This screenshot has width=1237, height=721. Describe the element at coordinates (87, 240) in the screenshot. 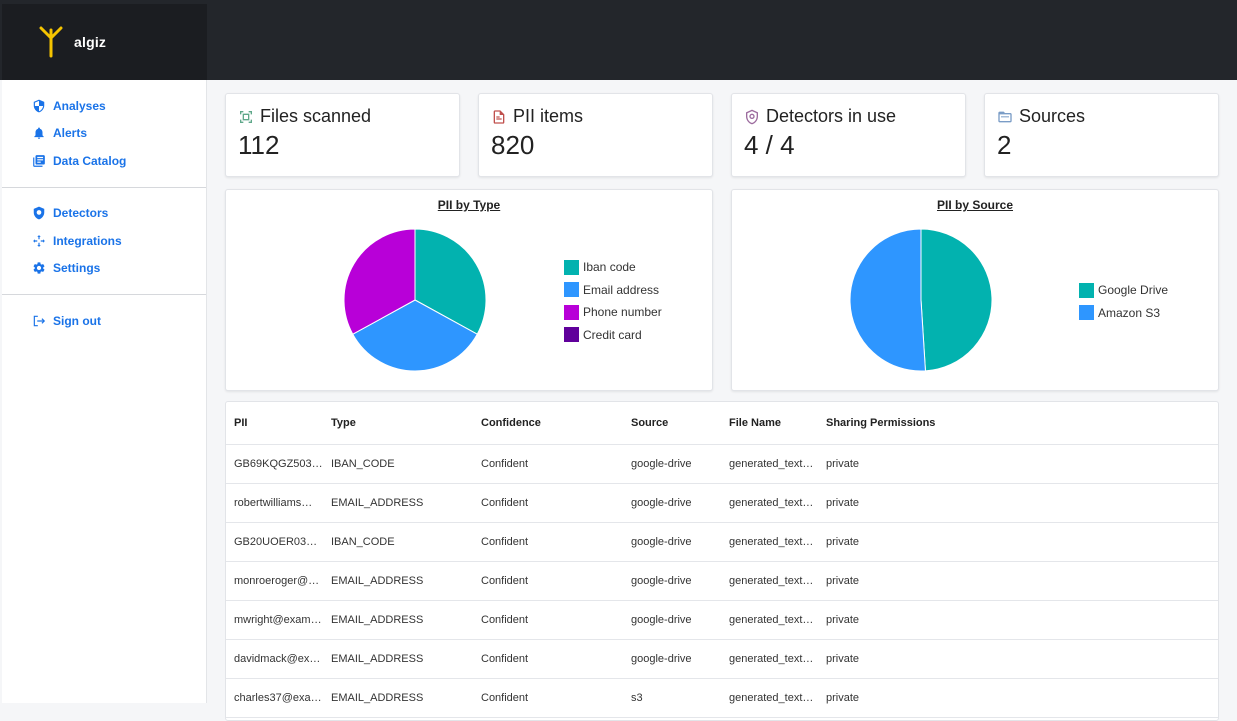

I see `sidebar-item-label: Integrations` at that location.